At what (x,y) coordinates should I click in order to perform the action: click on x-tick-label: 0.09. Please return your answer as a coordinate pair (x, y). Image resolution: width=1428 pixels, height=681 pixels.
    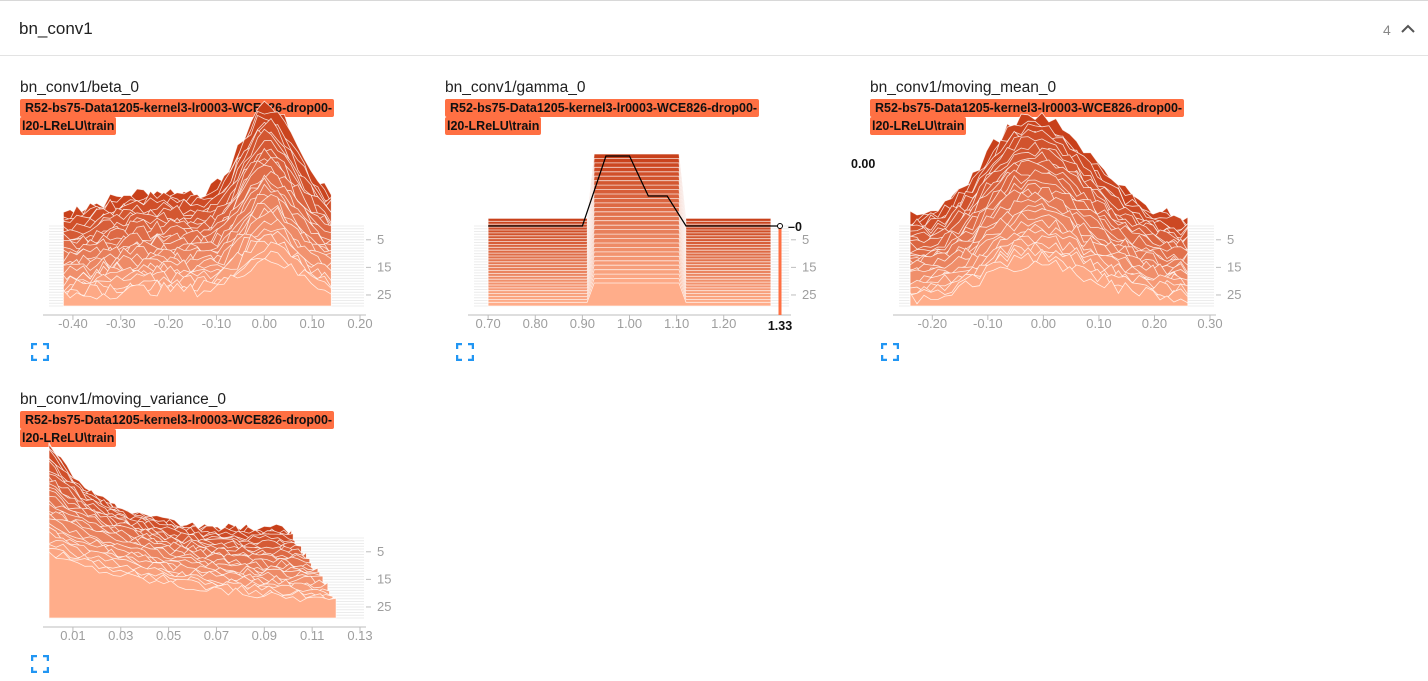
    Looking at the image, I should click on (264, 635).